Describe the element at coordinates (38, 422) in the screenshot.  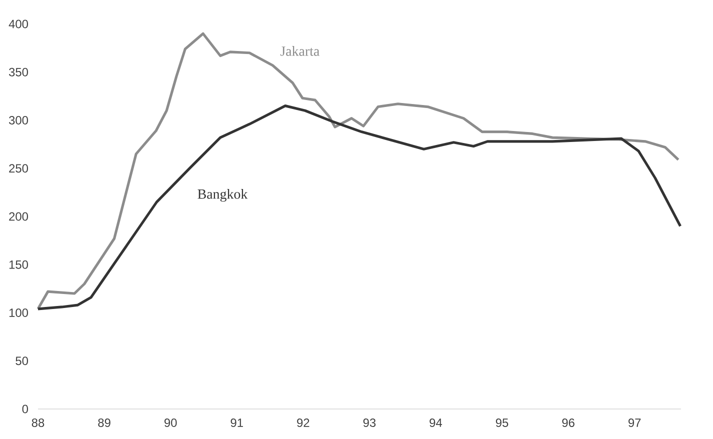
I see `x-tick-label: 88` at that location.